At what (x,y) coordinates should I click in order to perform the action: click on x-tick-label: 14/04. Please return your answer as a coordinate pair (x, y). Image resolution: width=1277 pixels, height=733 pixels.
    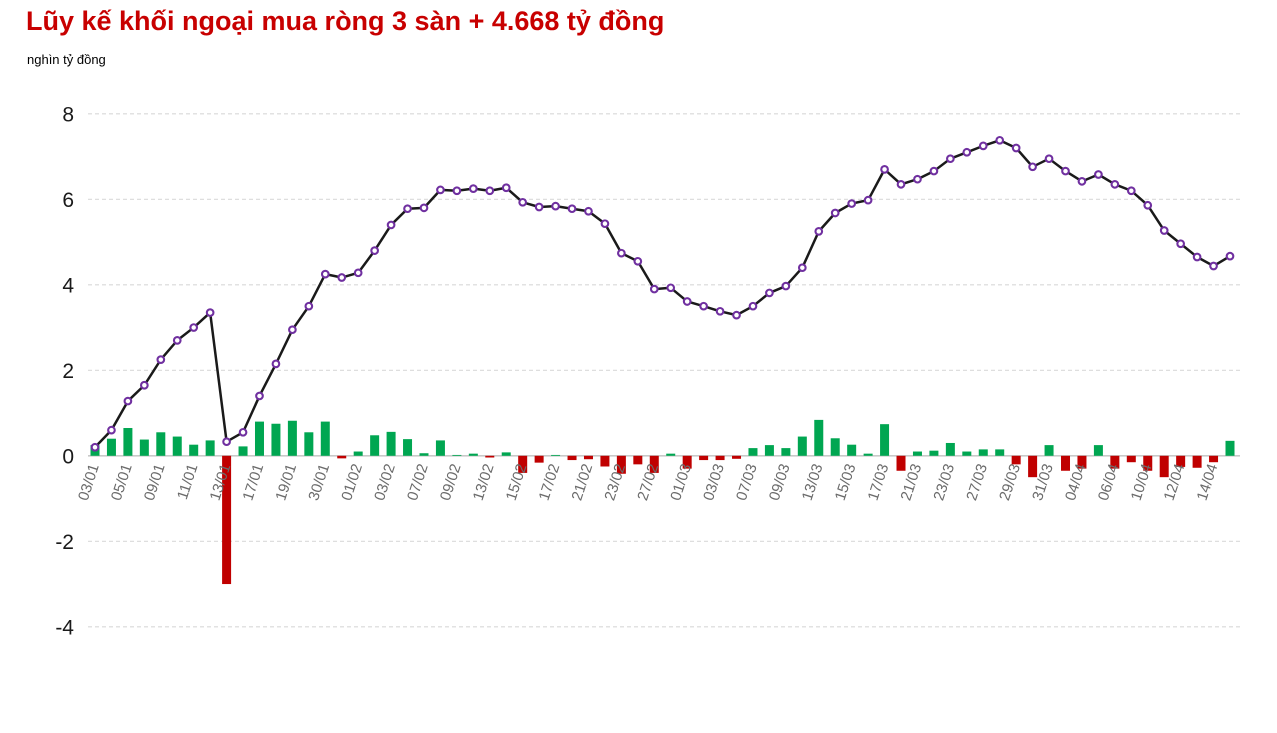
    Looking at the image, I should click on (1208, 482).